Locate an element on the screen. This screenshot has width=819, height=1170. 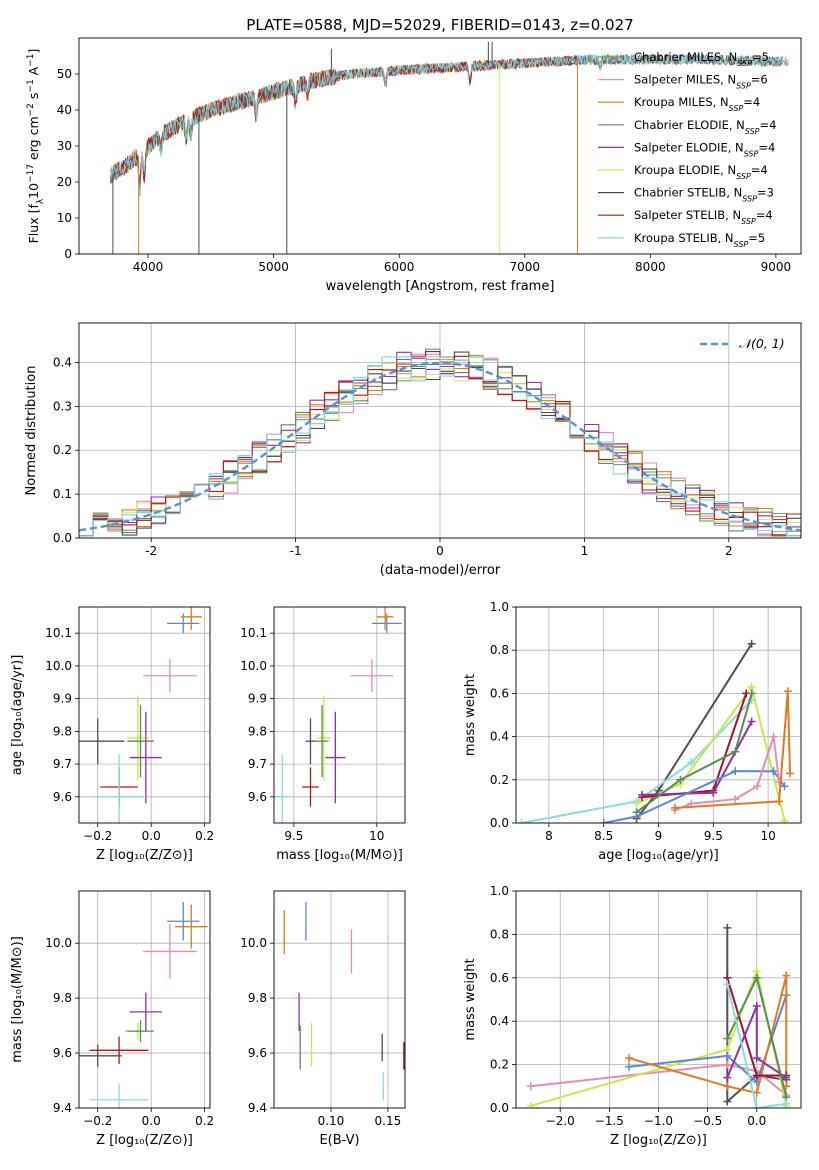
legend-entry: Chabrier STELIB, NSSP=3 is located at coordinates (704, 195).